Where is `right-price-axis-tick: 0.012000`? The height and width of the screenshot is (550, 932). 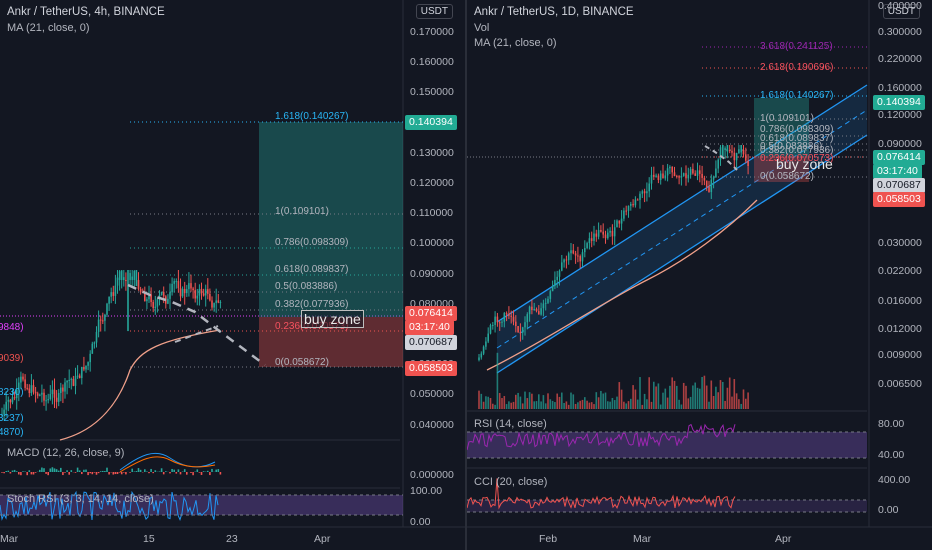
right-price-axis-tick: 0.012000 is located at coordinates (900, 329).